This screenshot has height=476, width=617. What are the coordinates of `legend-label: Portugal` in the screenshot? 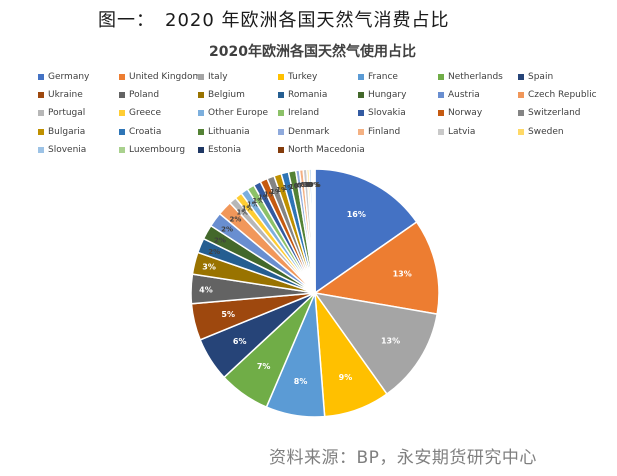 It's located at (67, 113).